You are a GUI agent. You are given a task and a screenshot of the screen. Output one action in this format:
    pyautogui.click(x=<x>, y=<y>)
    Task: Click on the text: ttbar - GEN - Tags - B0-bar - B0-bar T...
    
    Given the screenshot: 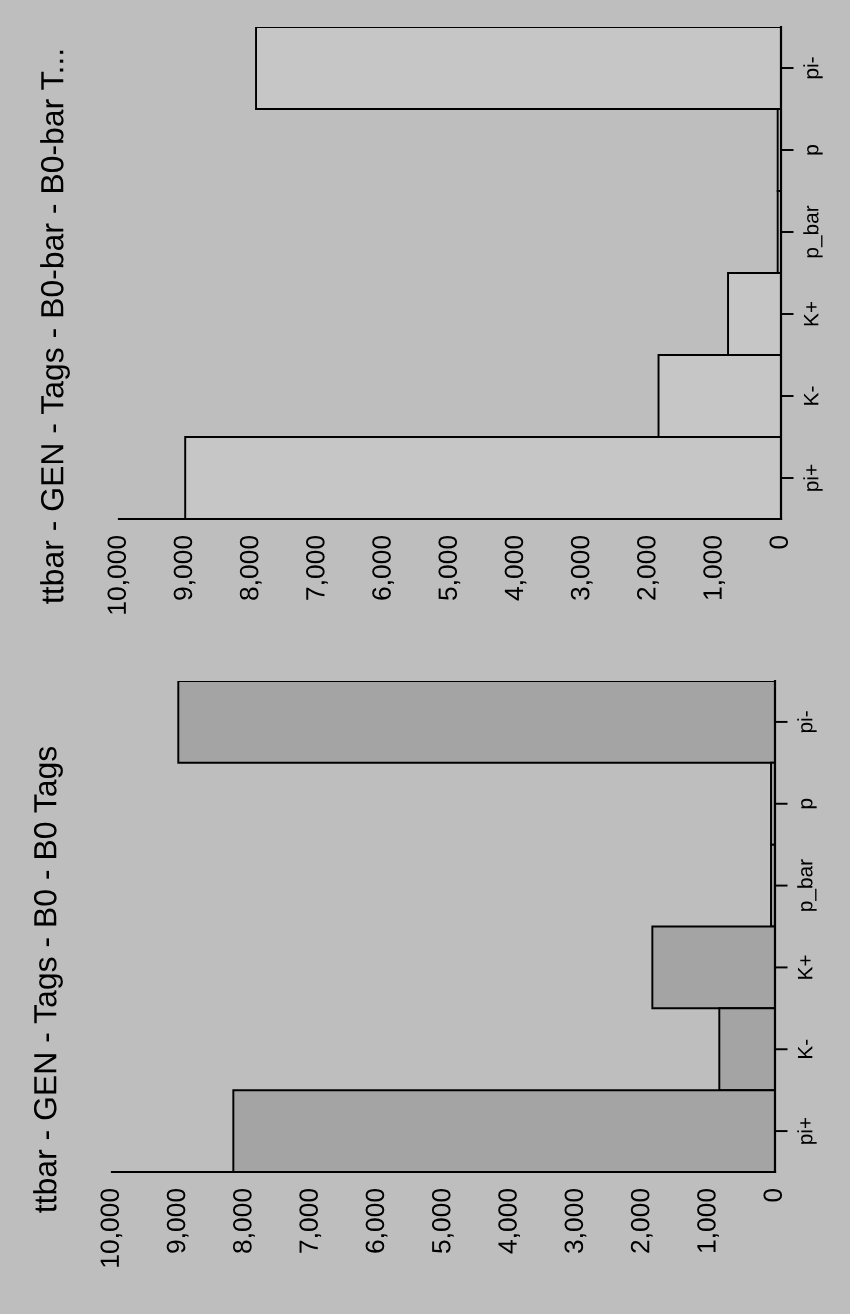 What is the action you would take?
    pyautogui.click(x=55, y=327)
    